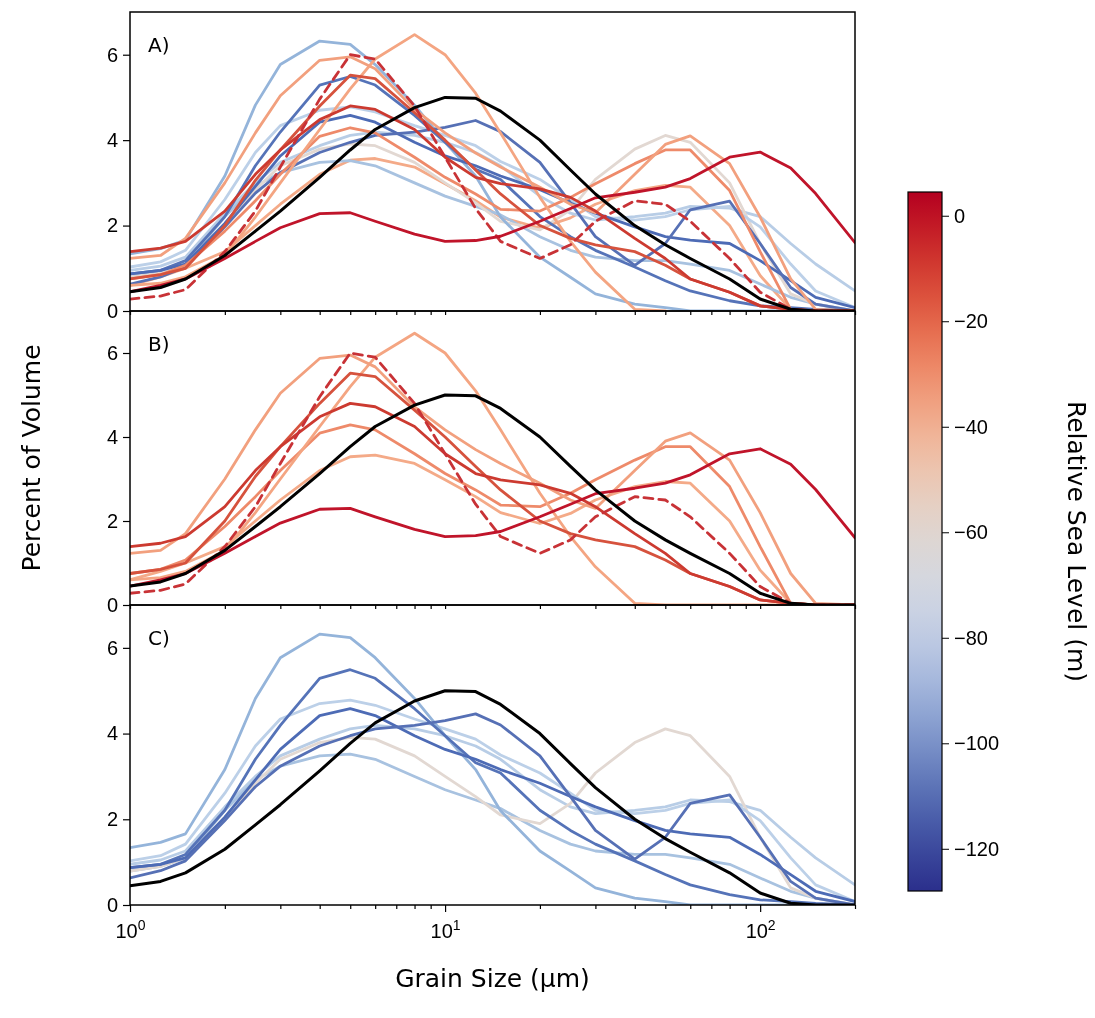  Describe the element at coordinates (960, 215) in the screenshot. I see `color-bar-label: 0` at that location.